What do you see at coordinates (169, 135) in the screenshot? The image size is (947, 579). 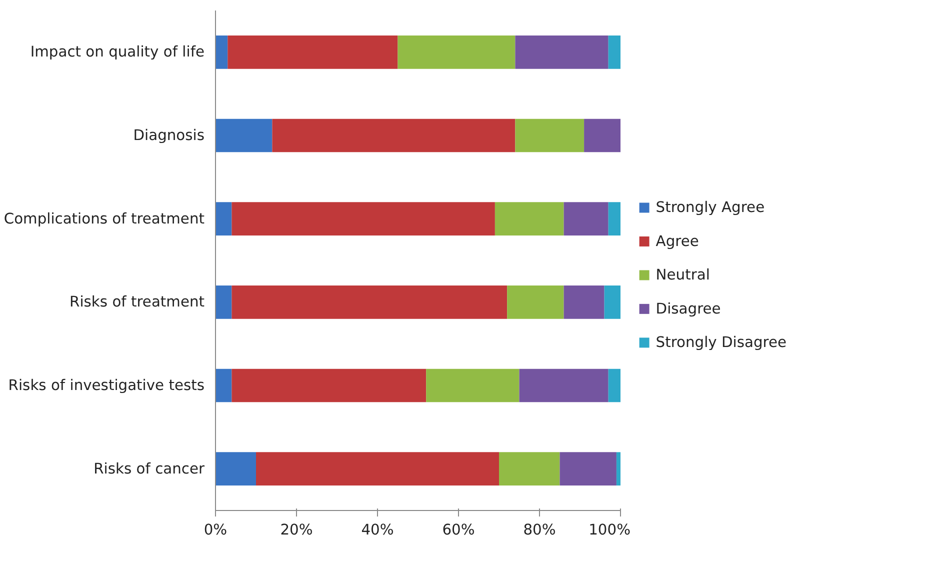 I see `y-tick-label: Diagnosis` at bounding box center [169, 135].